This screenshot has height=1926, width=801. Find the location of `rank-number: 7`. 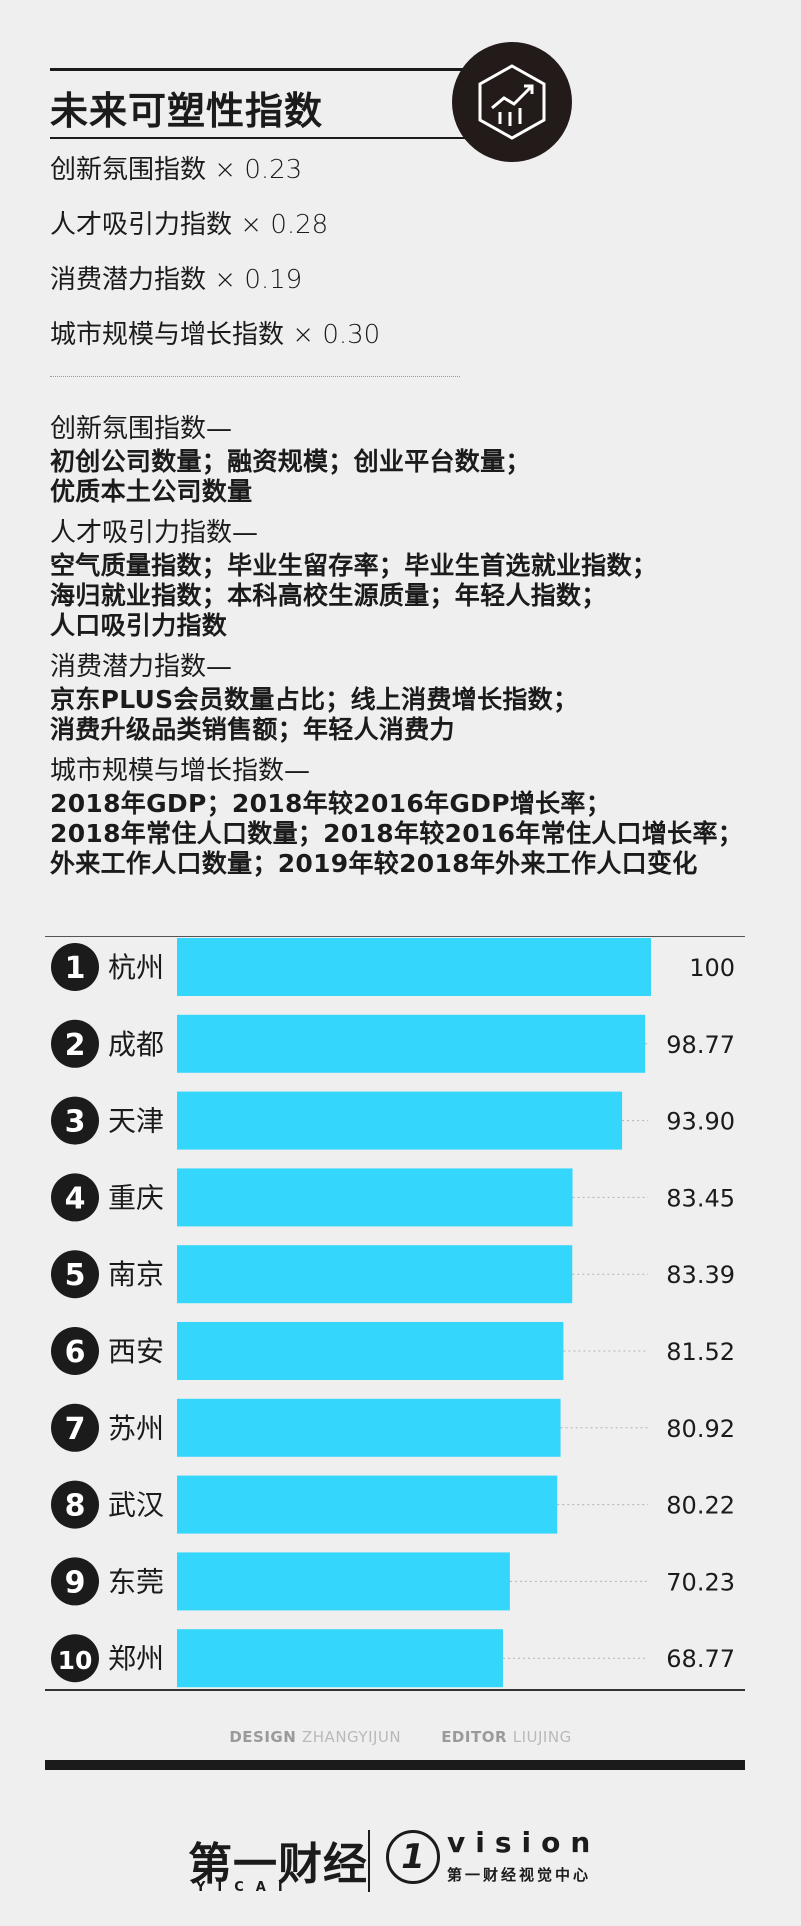

rank-number: 7 is located at coordinates (75, 1429).